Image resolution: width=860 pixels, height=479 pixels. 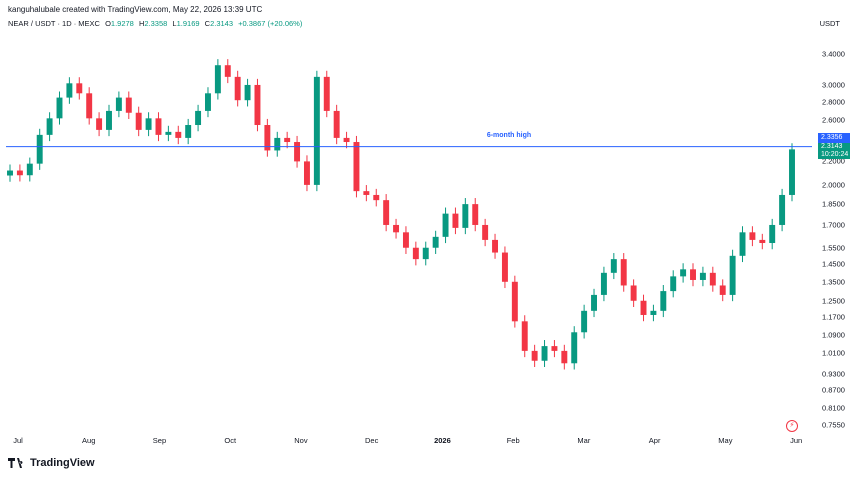 I want to click on x-tick-label: Mar, so click(x=584, y=440).